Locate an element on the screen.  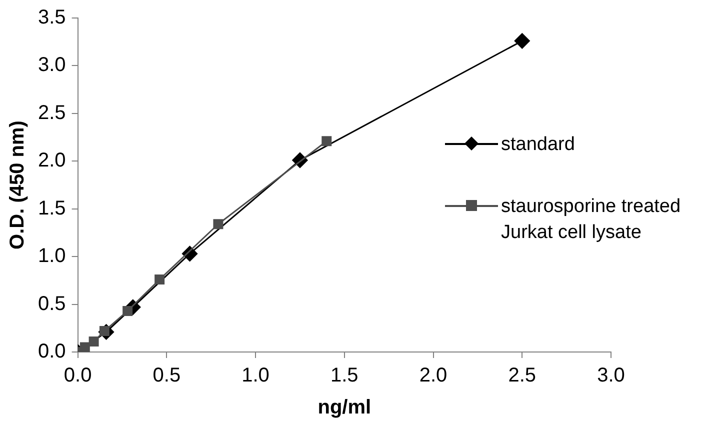
legend-label: standard is located at coordinates (538, 145).